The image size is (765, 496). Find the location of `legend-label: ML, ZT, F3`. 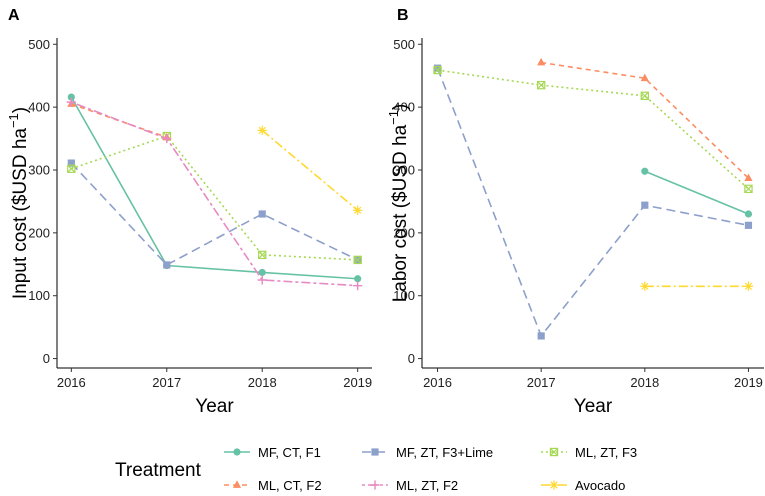

legend-label: ML, ZT, F3 is located at coordinates (606, 452).